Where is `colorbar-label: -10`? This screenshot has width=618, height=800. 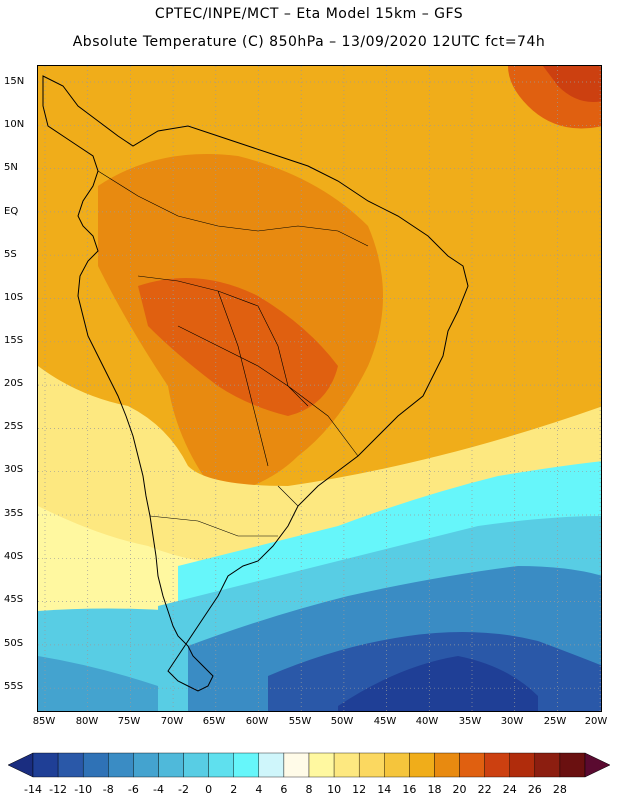 colorbar-label: -10 is located at coordinates (83, 789).